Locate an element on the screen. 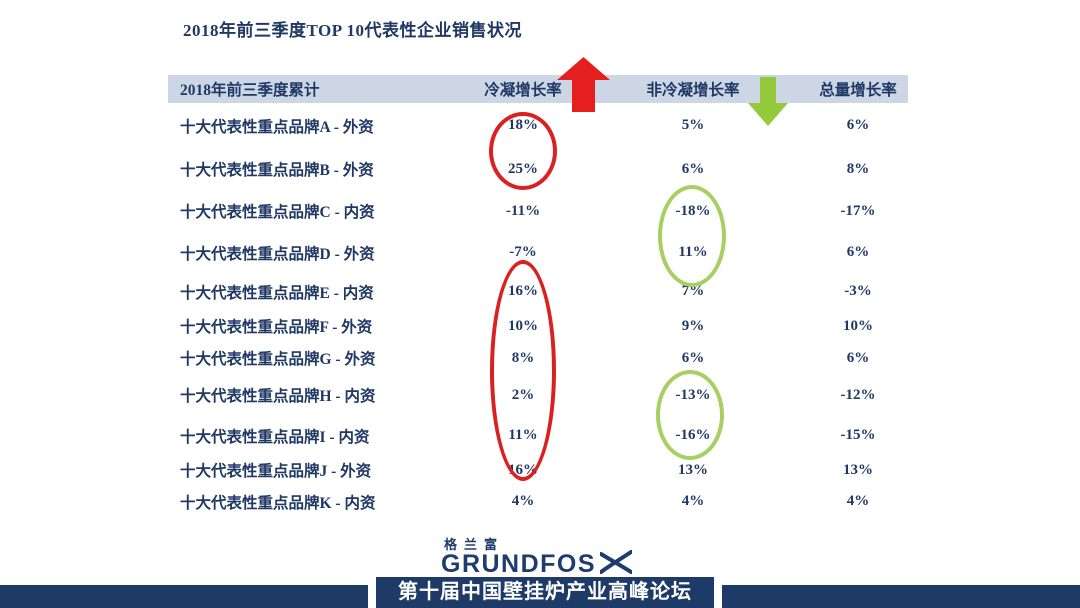  green-down-arrow-icon is located at coordinates (768, 101).